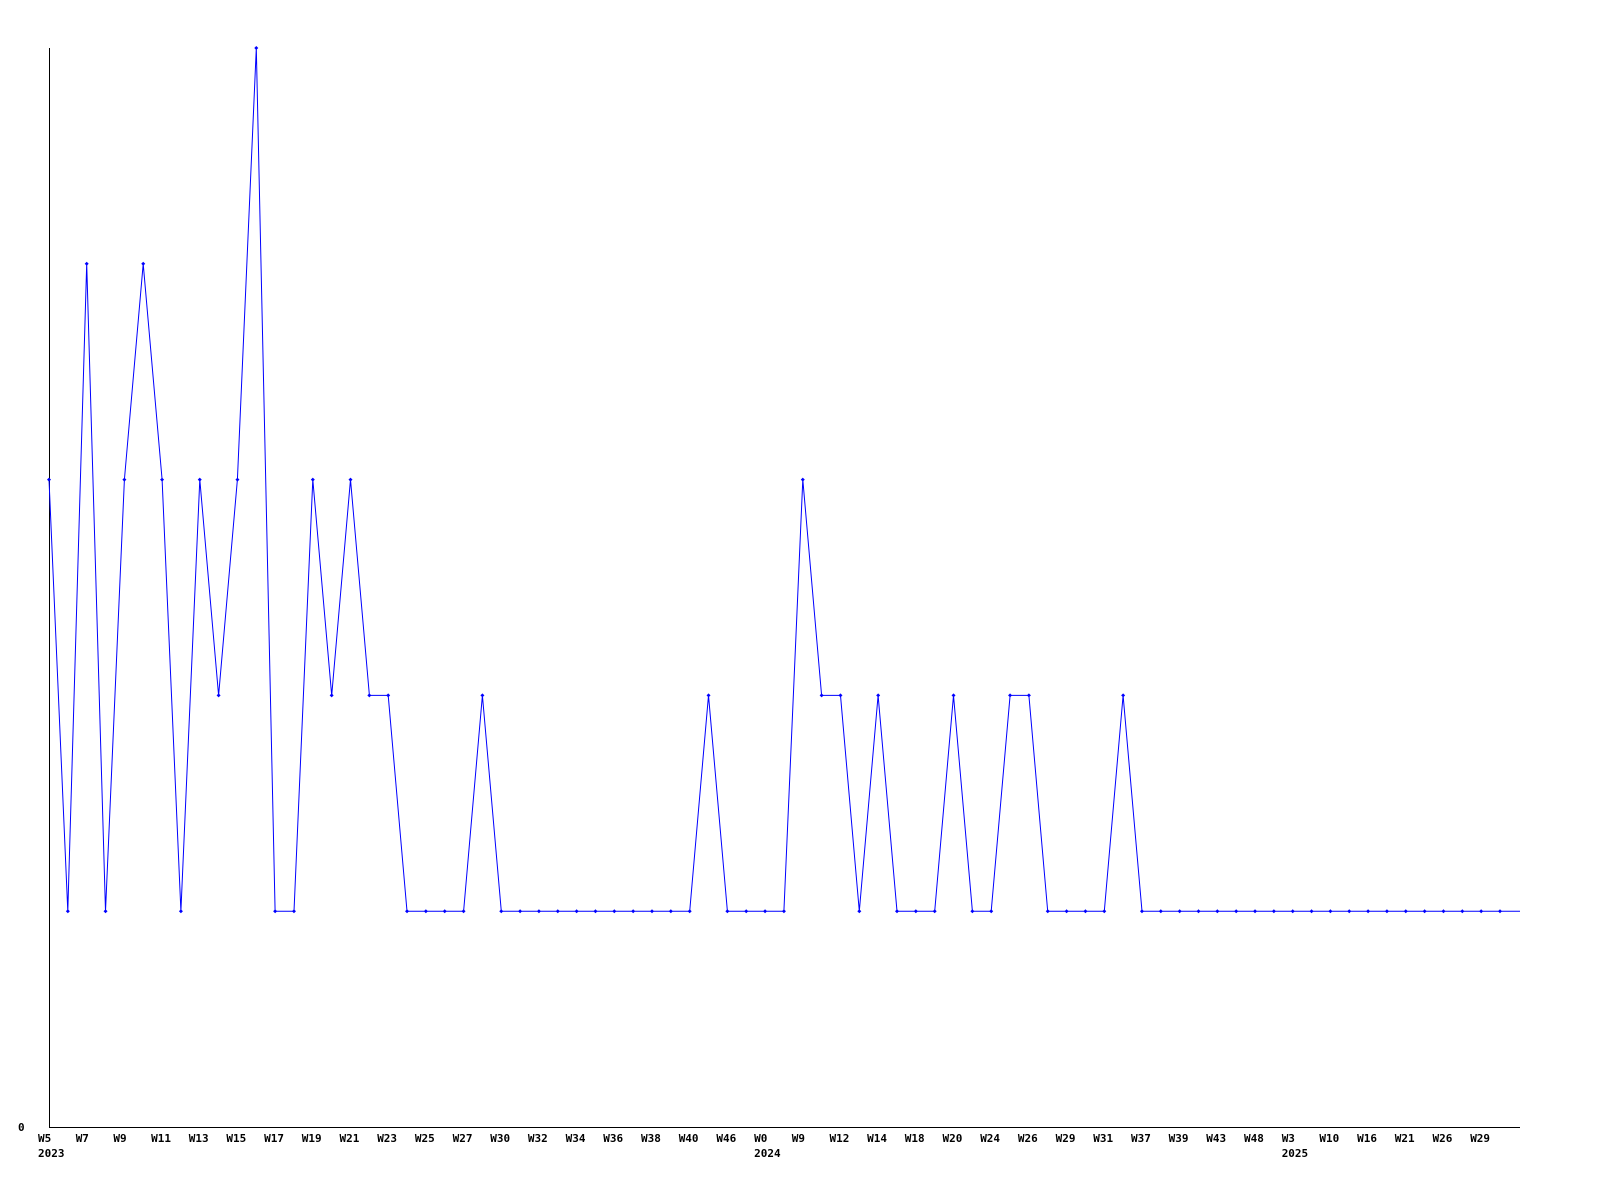 This screenshot has width=1600, height=1200. I want to click on x-tick-label: W5, so click(44, 1138).